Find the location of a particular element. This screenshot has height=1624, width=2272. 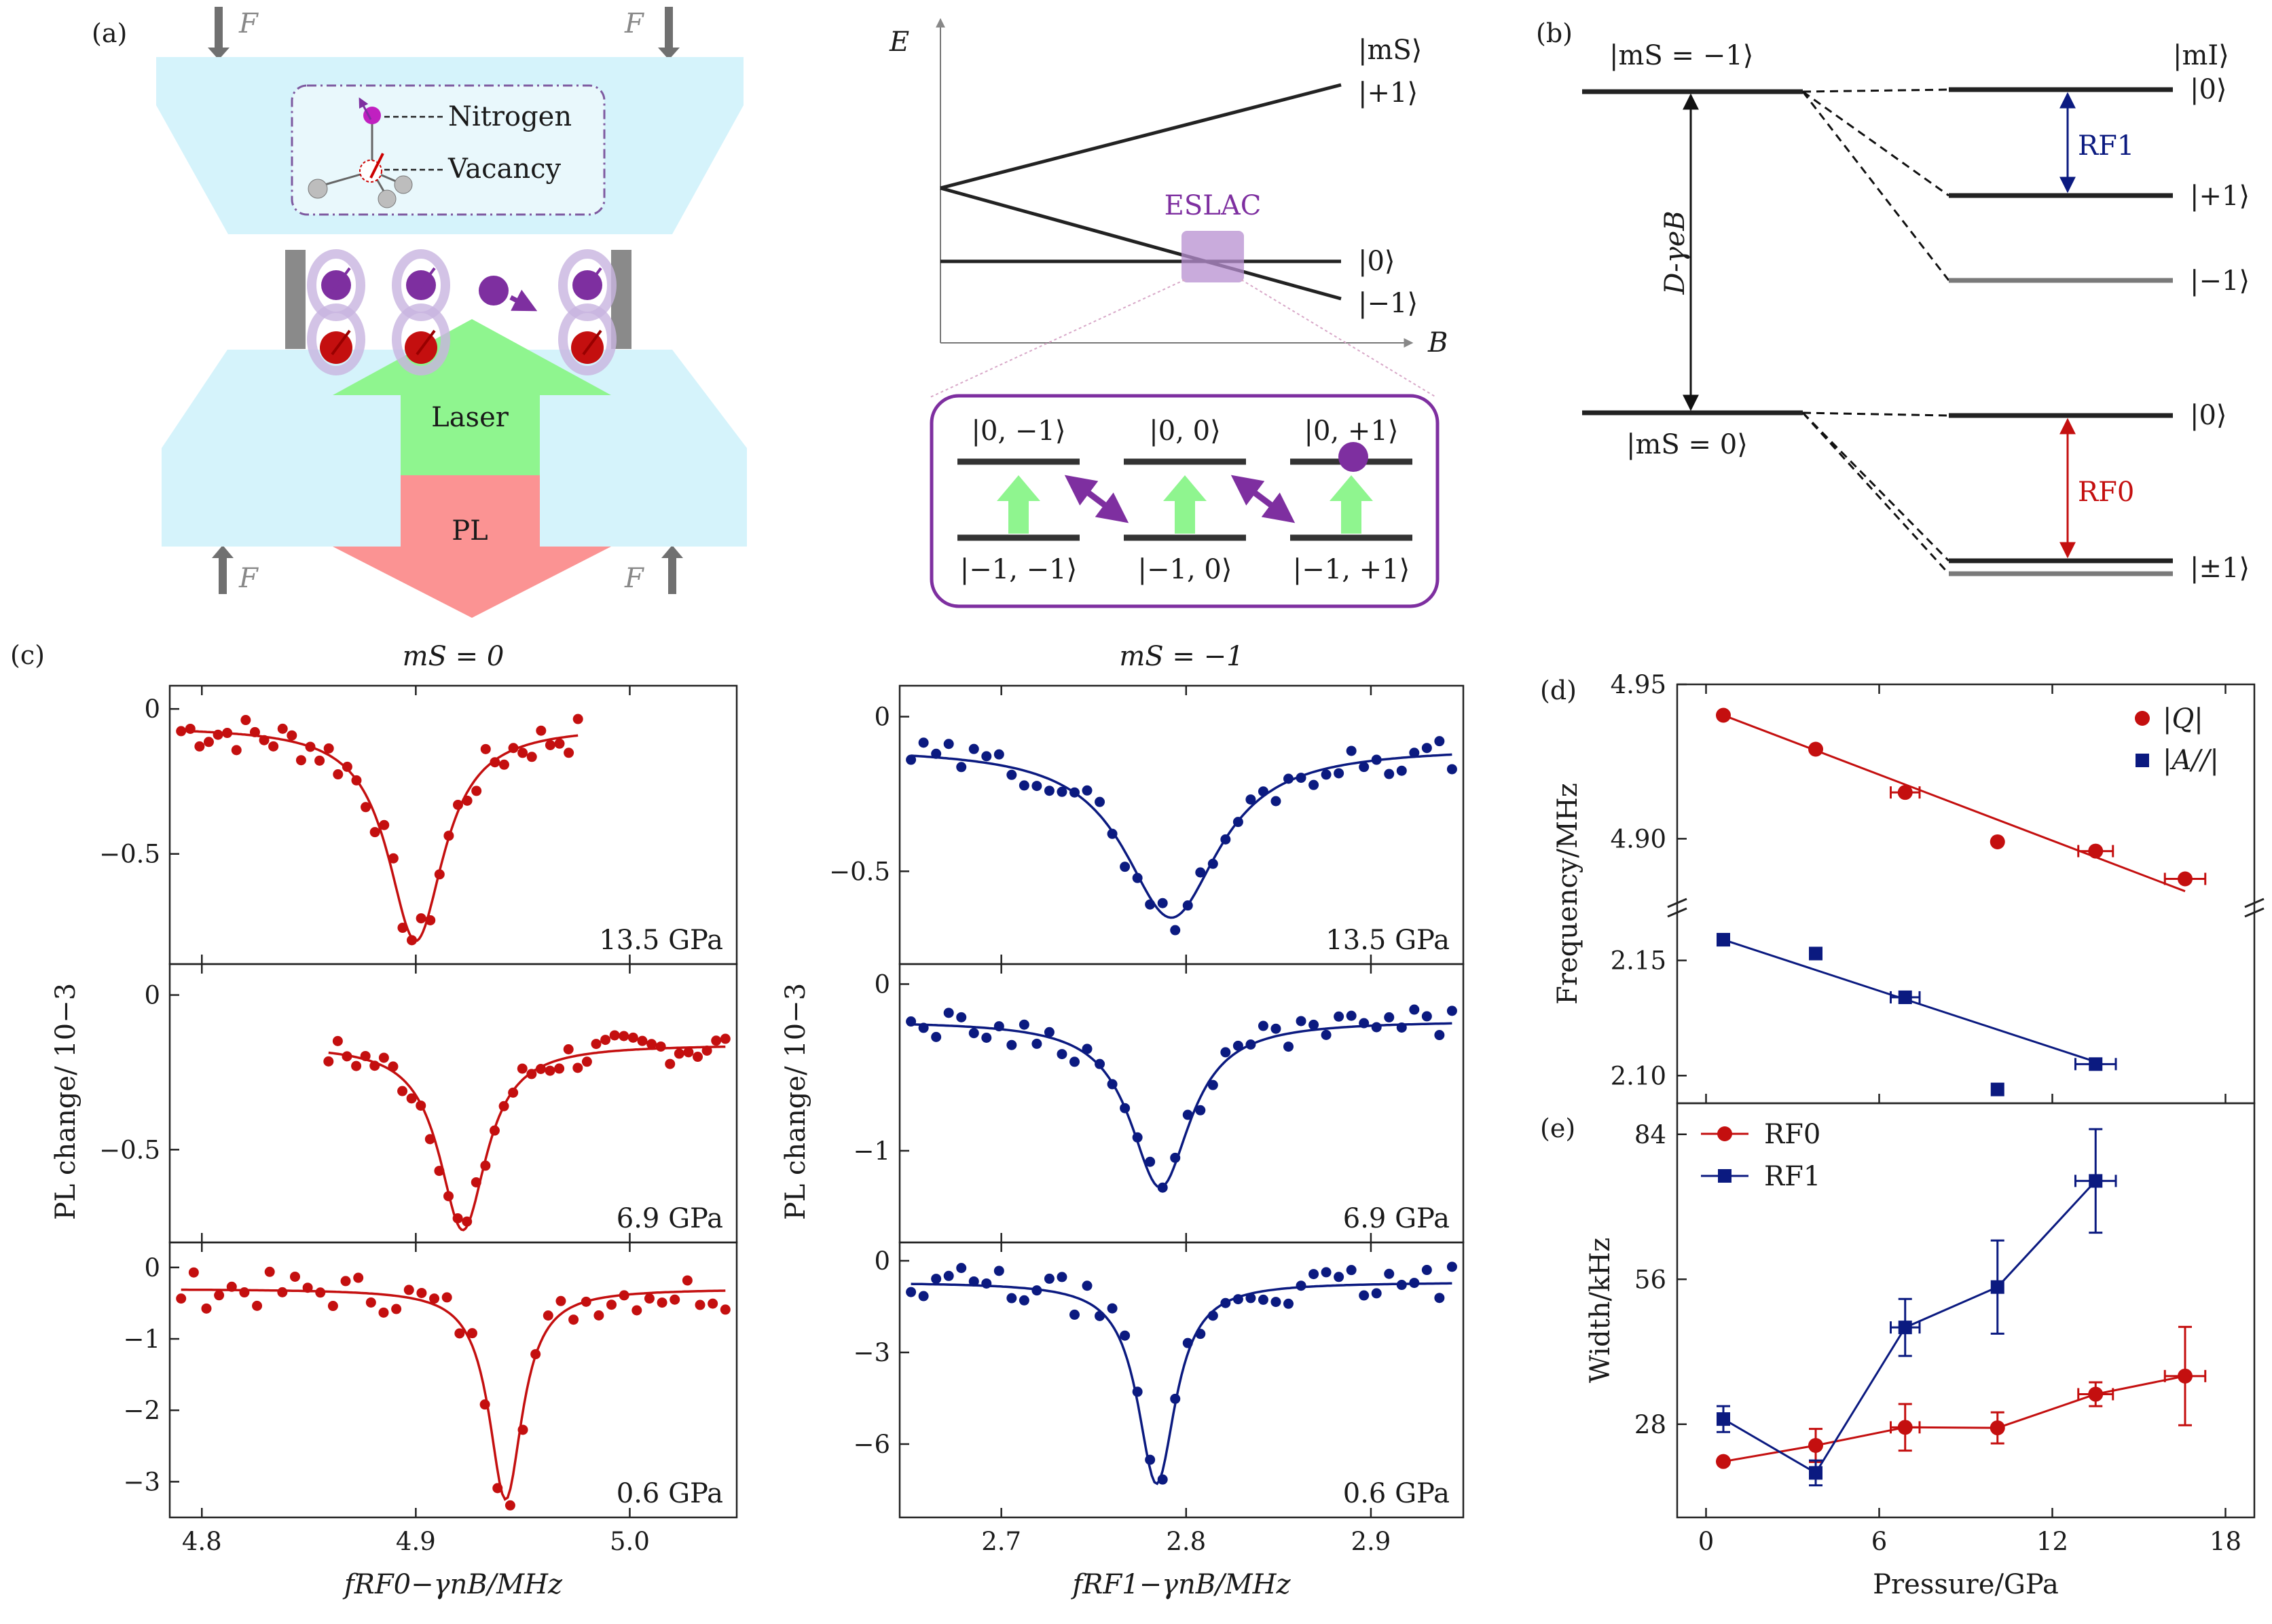

lower-level-0: |0⟩ is located at coordinates (2208, 415).